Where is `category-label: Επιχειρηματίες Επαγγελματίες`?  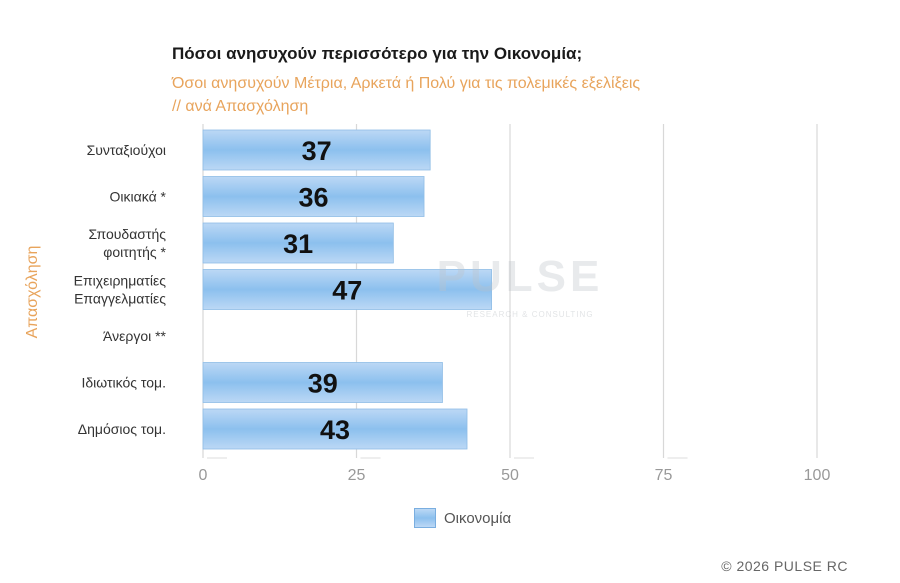 category-label: Επιχειρηματίες Επαγγελματίες is located at coordinates (120, 290).